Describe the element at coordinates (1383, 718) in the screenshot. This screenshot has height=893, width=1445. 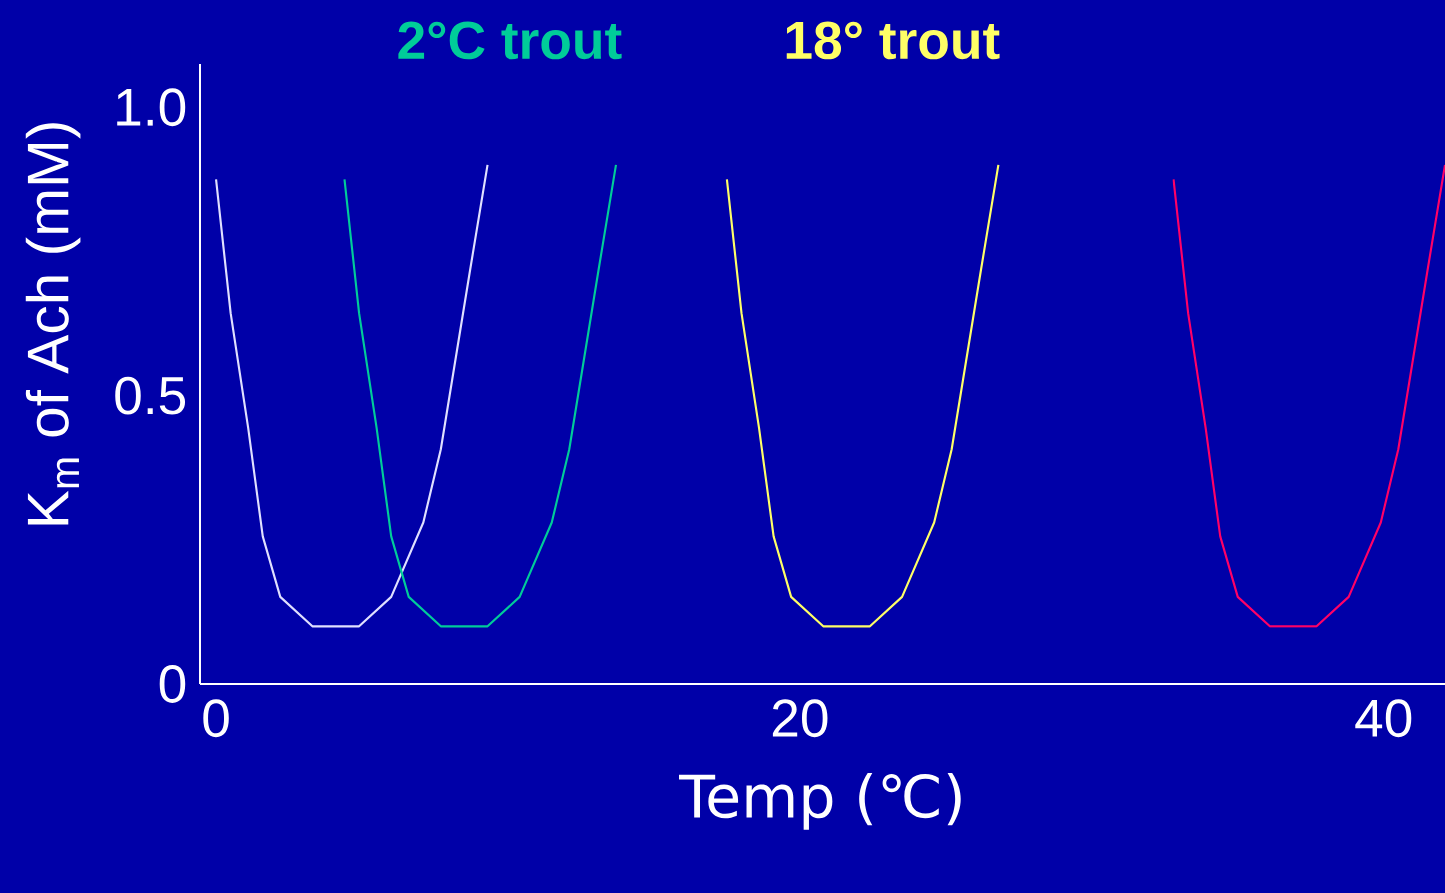
I see `x-tick-label: 40` at that location.